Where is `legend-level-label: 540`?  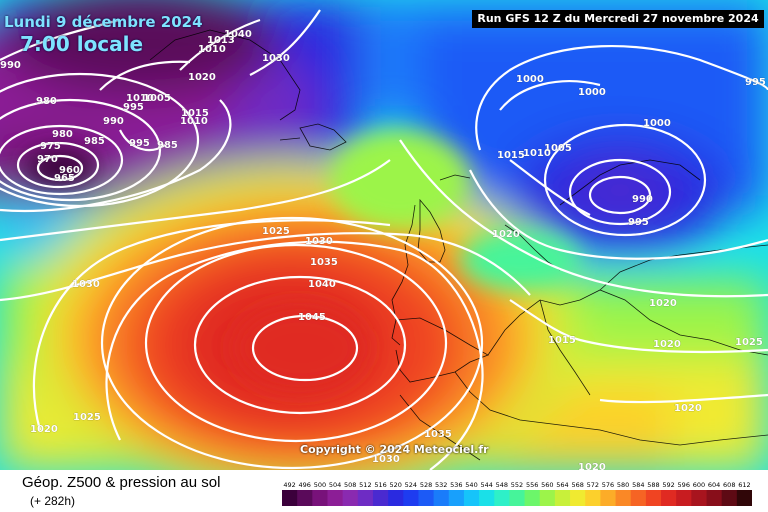
legend-level-label: 540 is located at coordinates (471, 485).